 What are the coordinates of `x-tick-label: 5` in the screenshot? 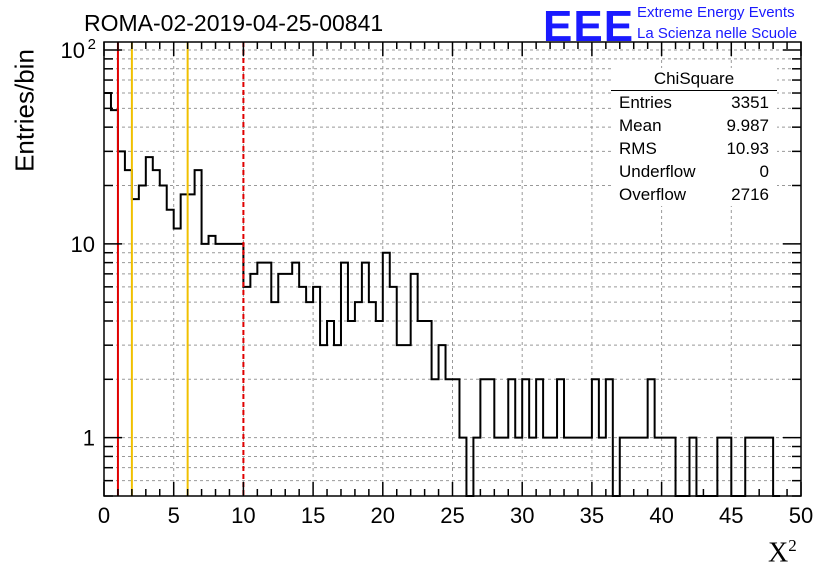 It's located at (174, 515).